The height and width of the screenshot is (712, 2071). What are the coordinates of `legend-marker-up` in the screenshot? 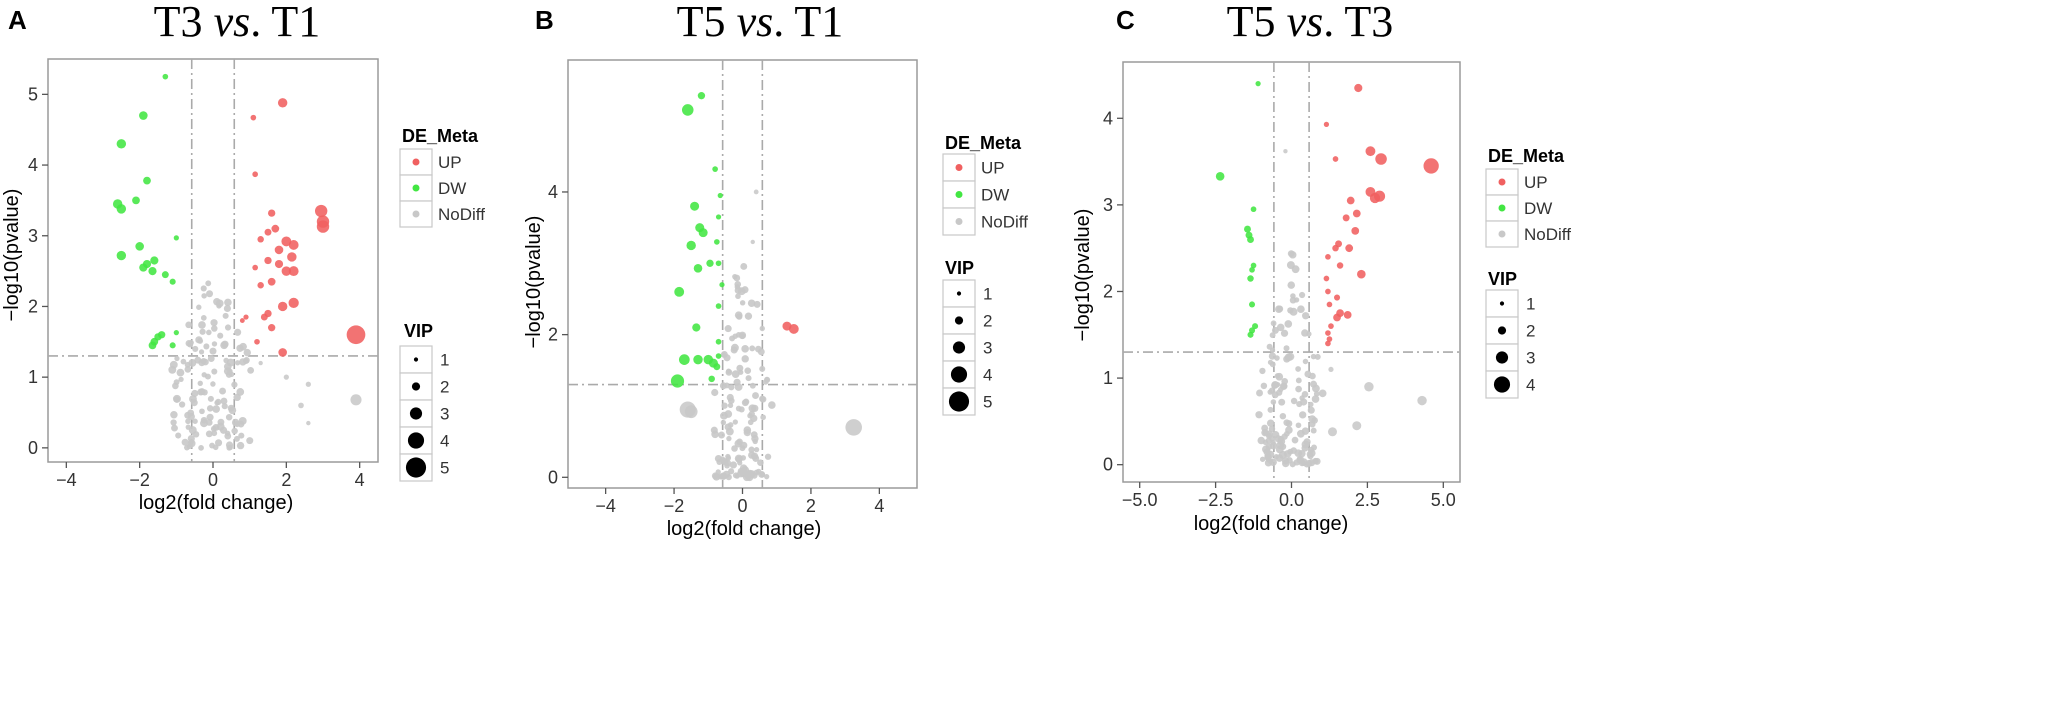 It's located at (1502, 182).